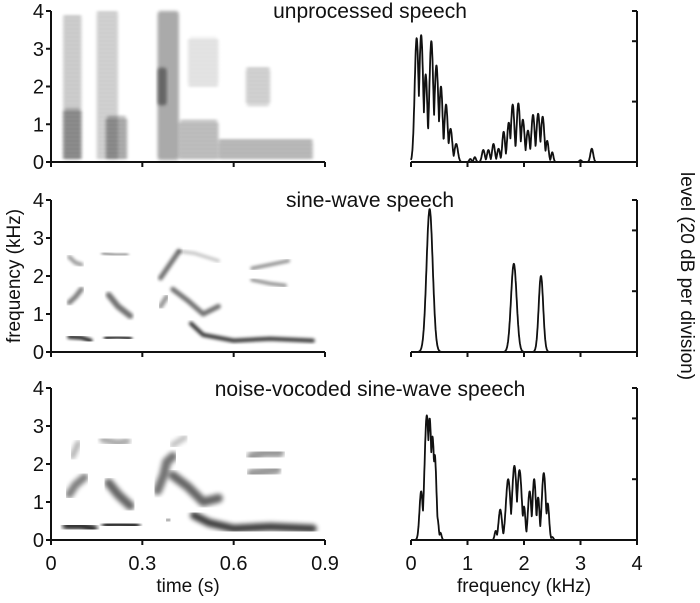 This screenshot has width=700, height=603. Describe the element at coordinates (636, 564) in the screenshot. I see `frequency-tick-label: 4` at that location.